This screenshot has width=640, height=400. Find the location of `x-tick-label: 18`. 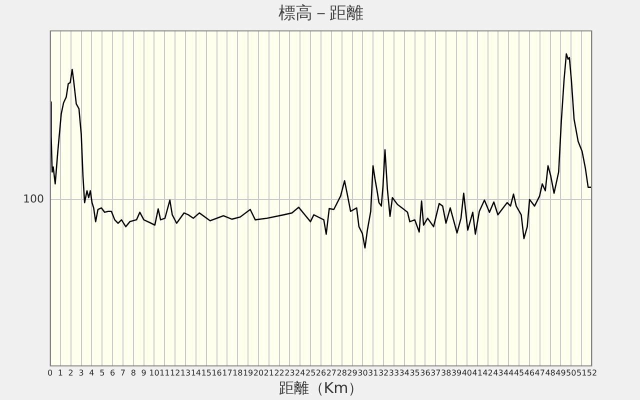

x-tick-label: 18 is located at coordinates (237, 373).